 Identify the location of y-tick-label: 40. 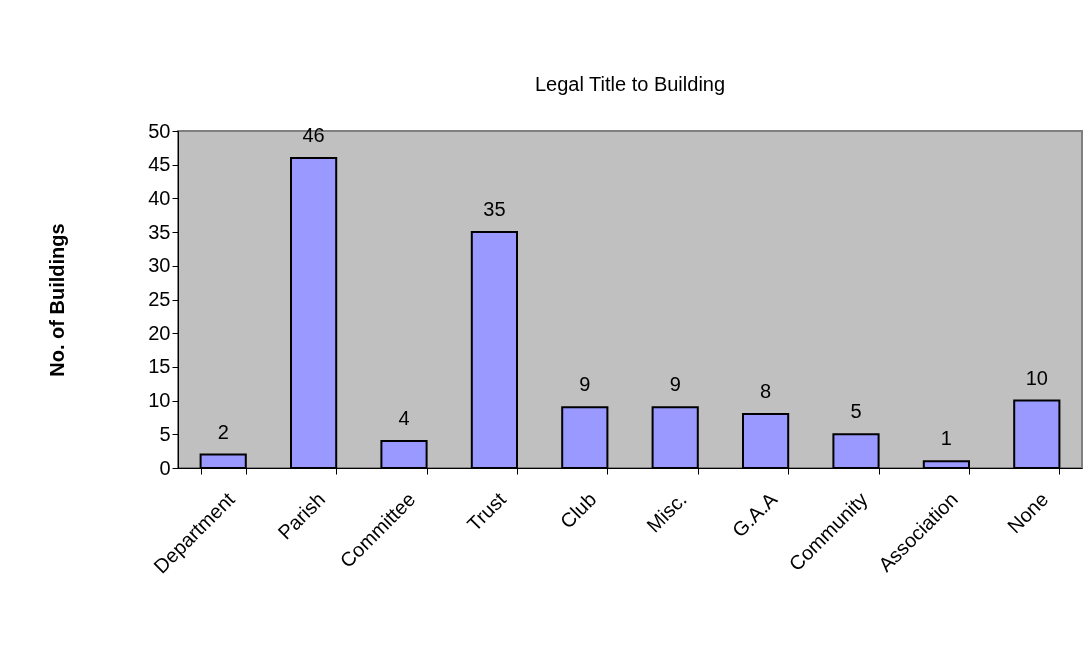
(159, 197).